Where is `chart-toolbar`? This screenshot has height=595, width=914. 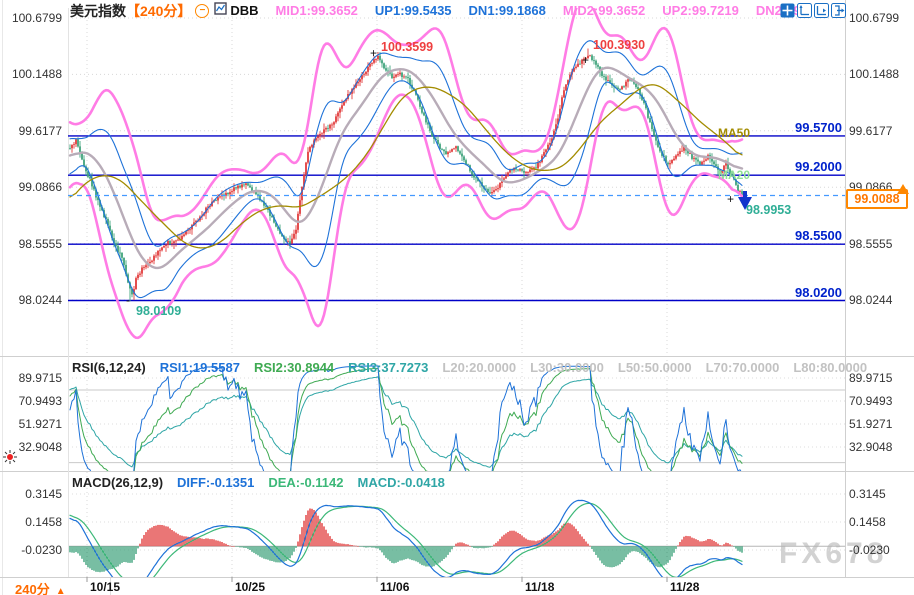
chart-toolbar is located at coordinates (813, 13).